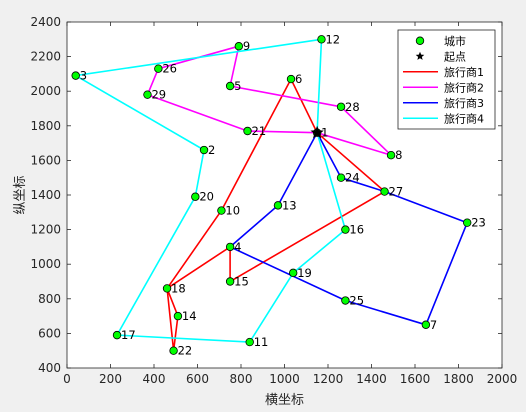 This screenshot has height=412, width=526. I want to click on x-tick-label: 1400, so click(371, 379).